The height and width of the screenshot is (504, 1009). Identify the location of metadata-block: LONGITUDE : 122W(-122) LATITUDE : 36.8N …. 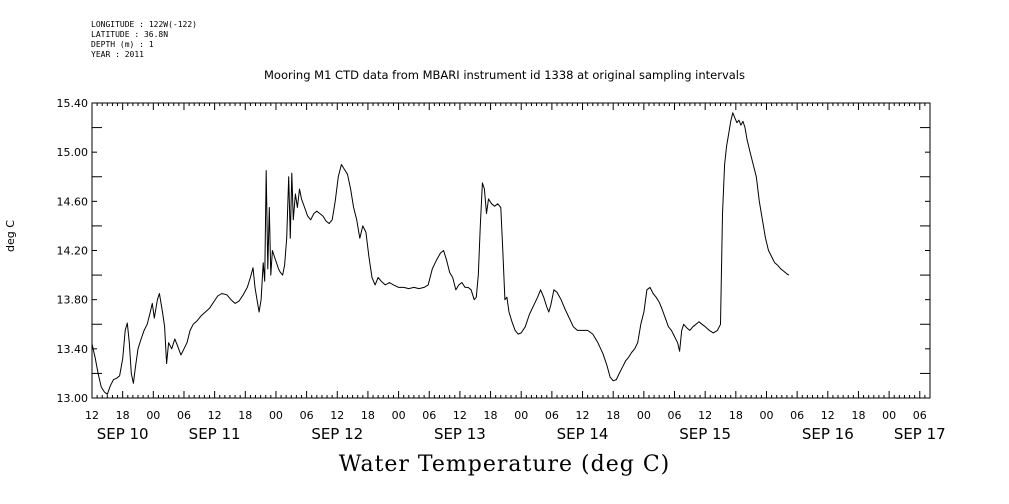
(144, 40).